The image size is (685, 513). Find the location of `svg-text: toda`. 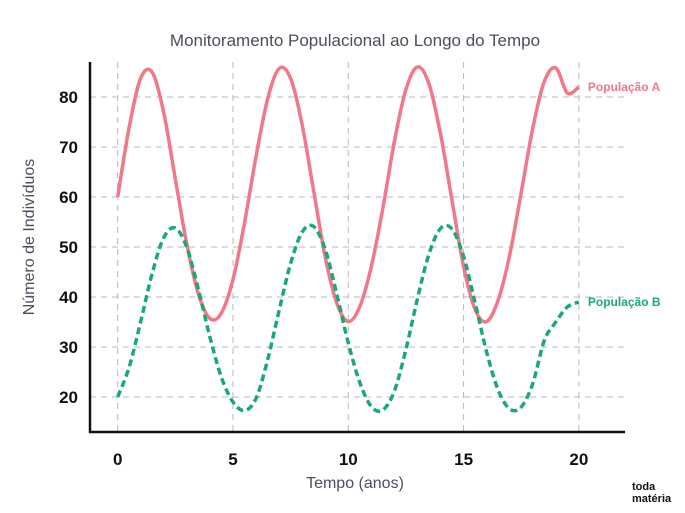

svg-text: toda is located at coordinates (644, 487).